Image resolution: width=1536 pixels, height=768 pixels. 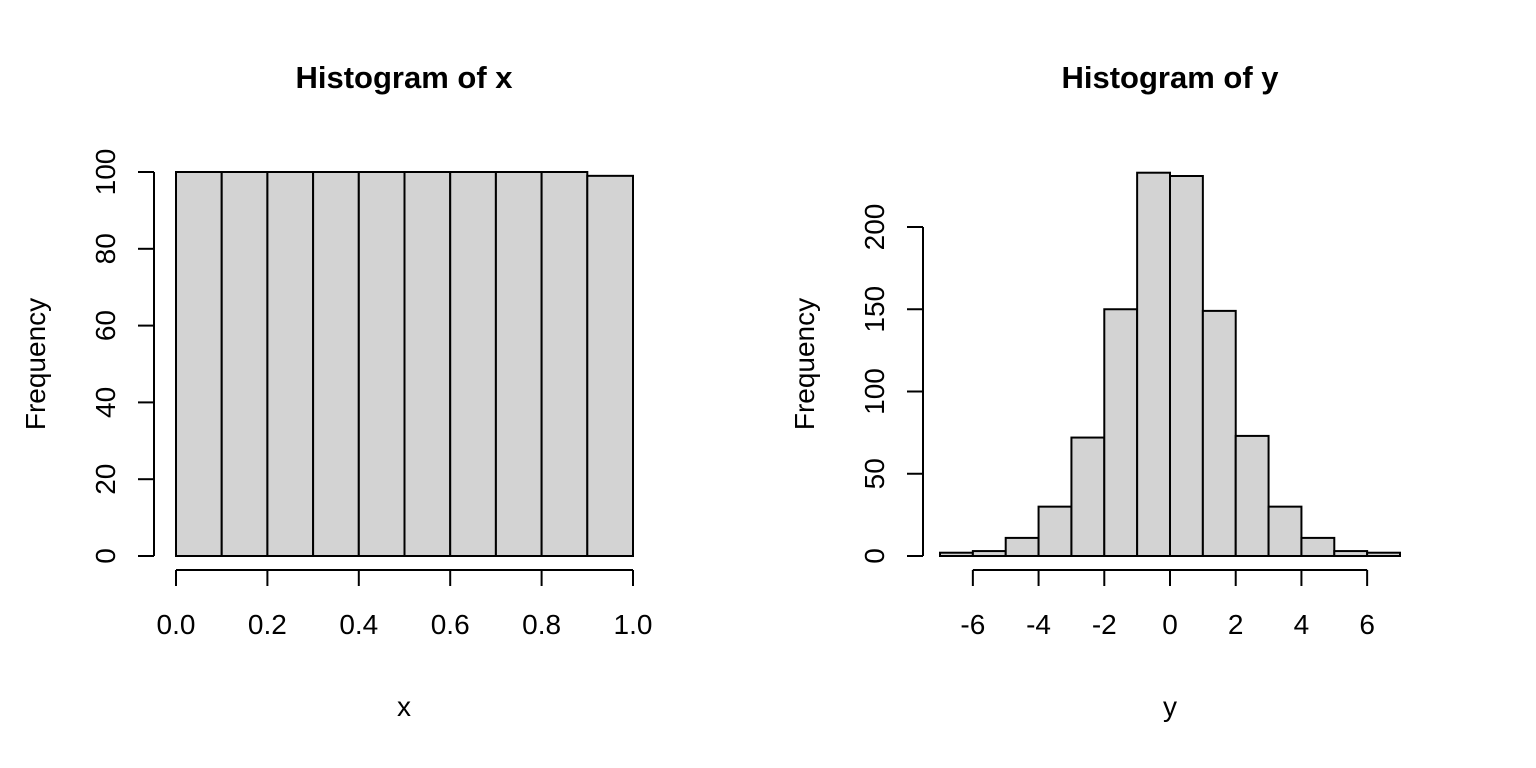 What do you see at coordinates (105, 402) in the screenshot?
I see `hist-x-ytick-label-2: 40` at bounding box center [105, 402].